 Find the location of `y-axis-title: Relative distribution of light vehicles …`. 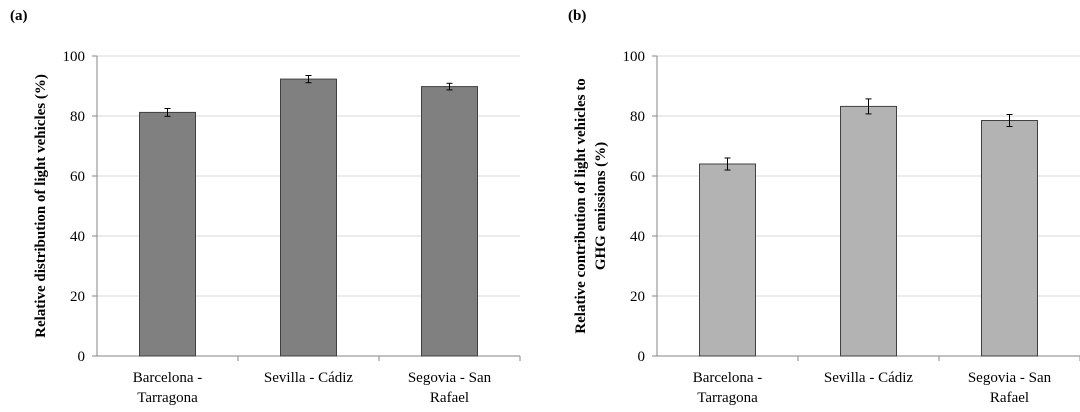

y-axis-title: Relative distribution of light vehicles … is located at coordinates (41, 206).